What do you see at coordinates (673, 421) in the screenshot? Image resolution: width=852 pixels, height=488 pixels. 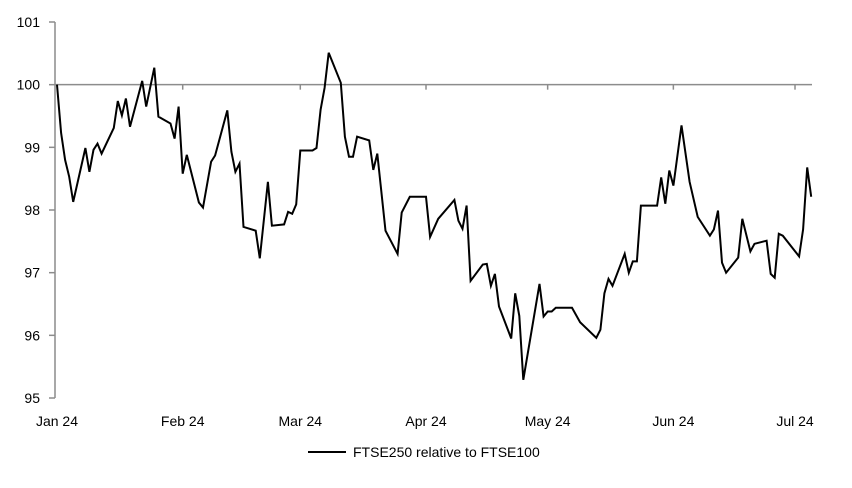 I see `x-tick-label: Jun 24` at bounding box center [673, 421].